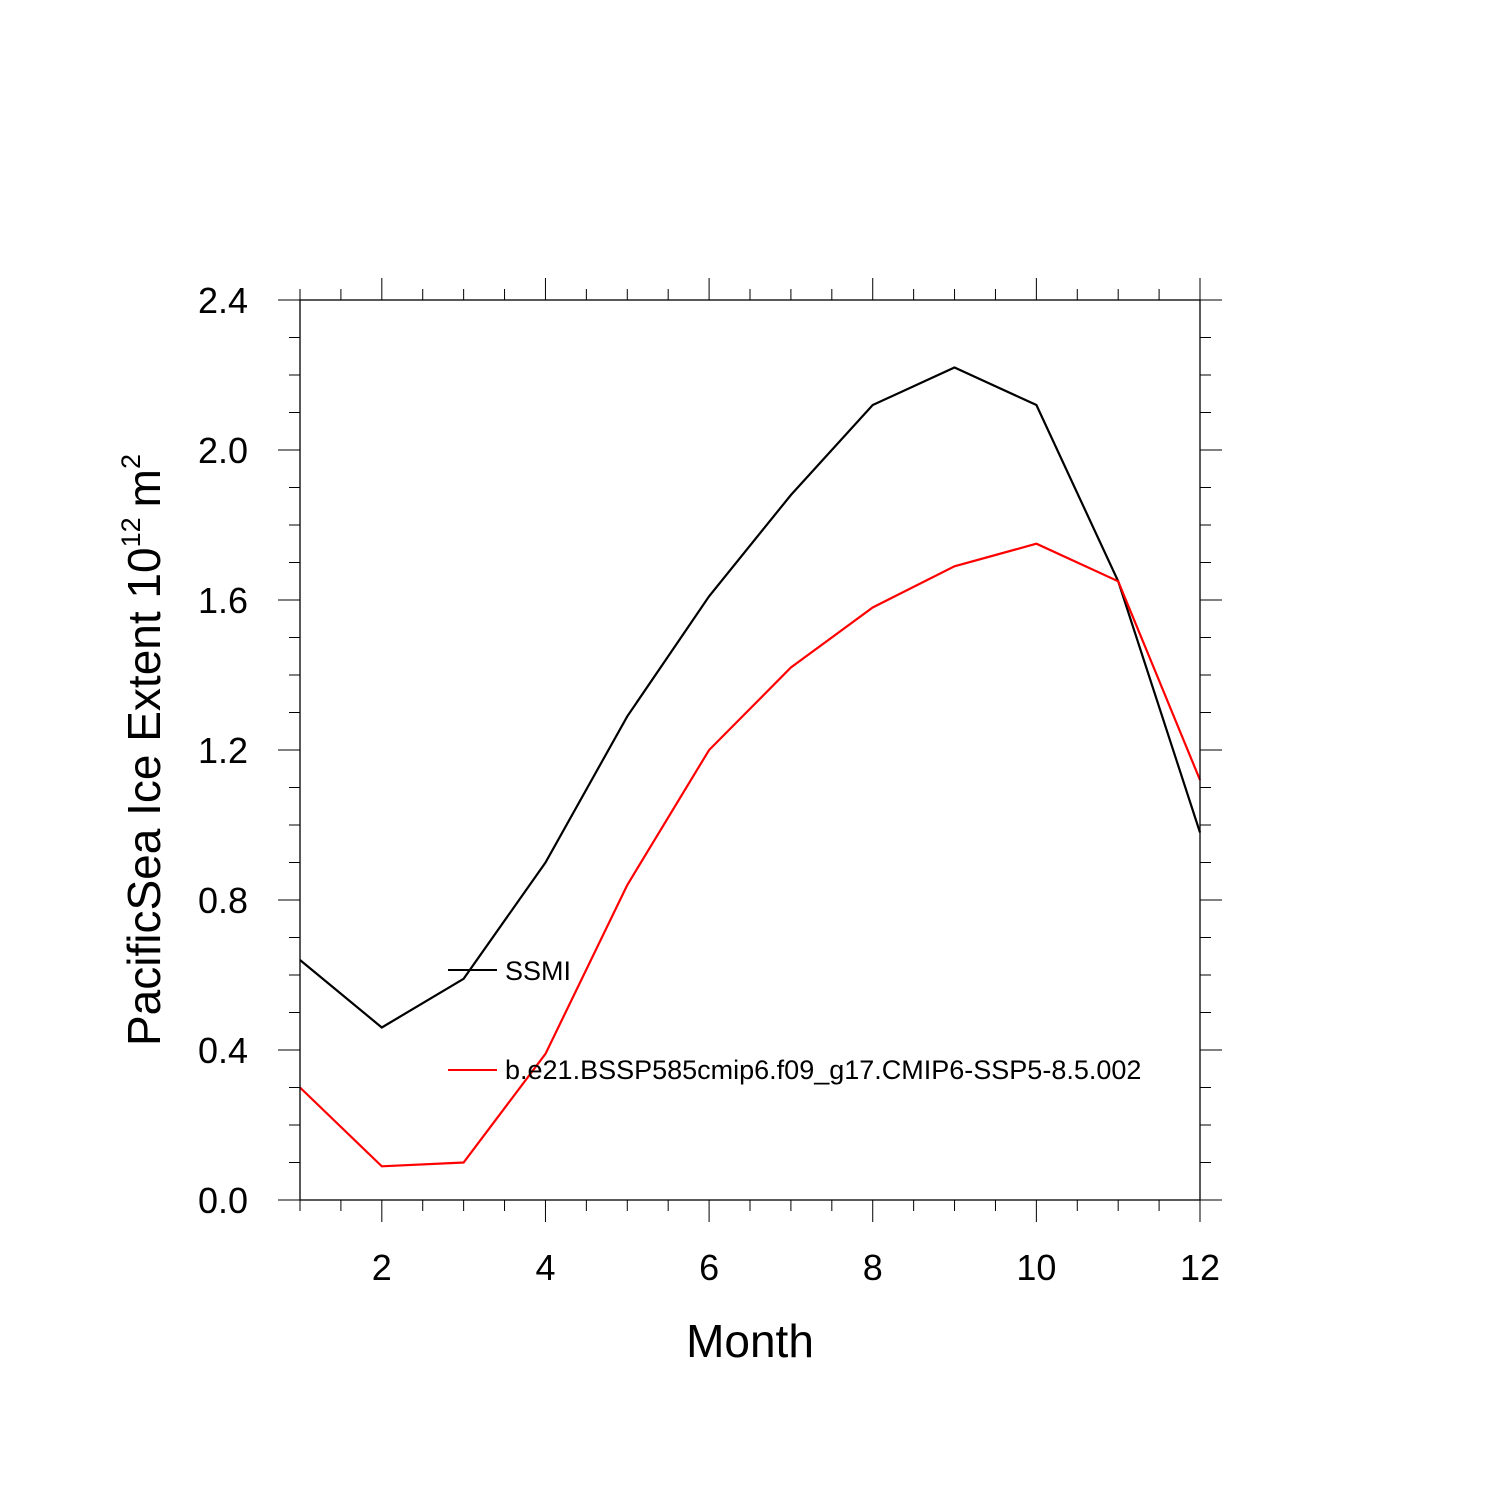 The image size is (1500, 1500). I want to click on x-tick-label: 2, so click(382, 1267).